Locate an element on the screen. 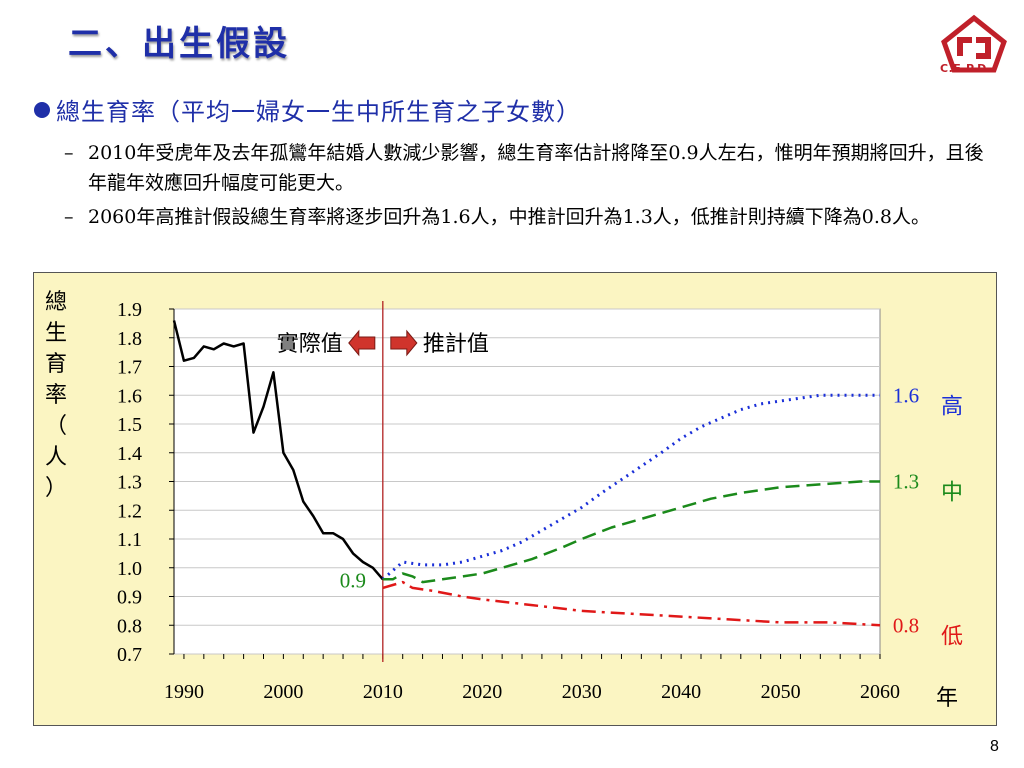 This screenshot has height=768, width=1024. y-tick-label: 1.0 is located at coordinates (129, 569).